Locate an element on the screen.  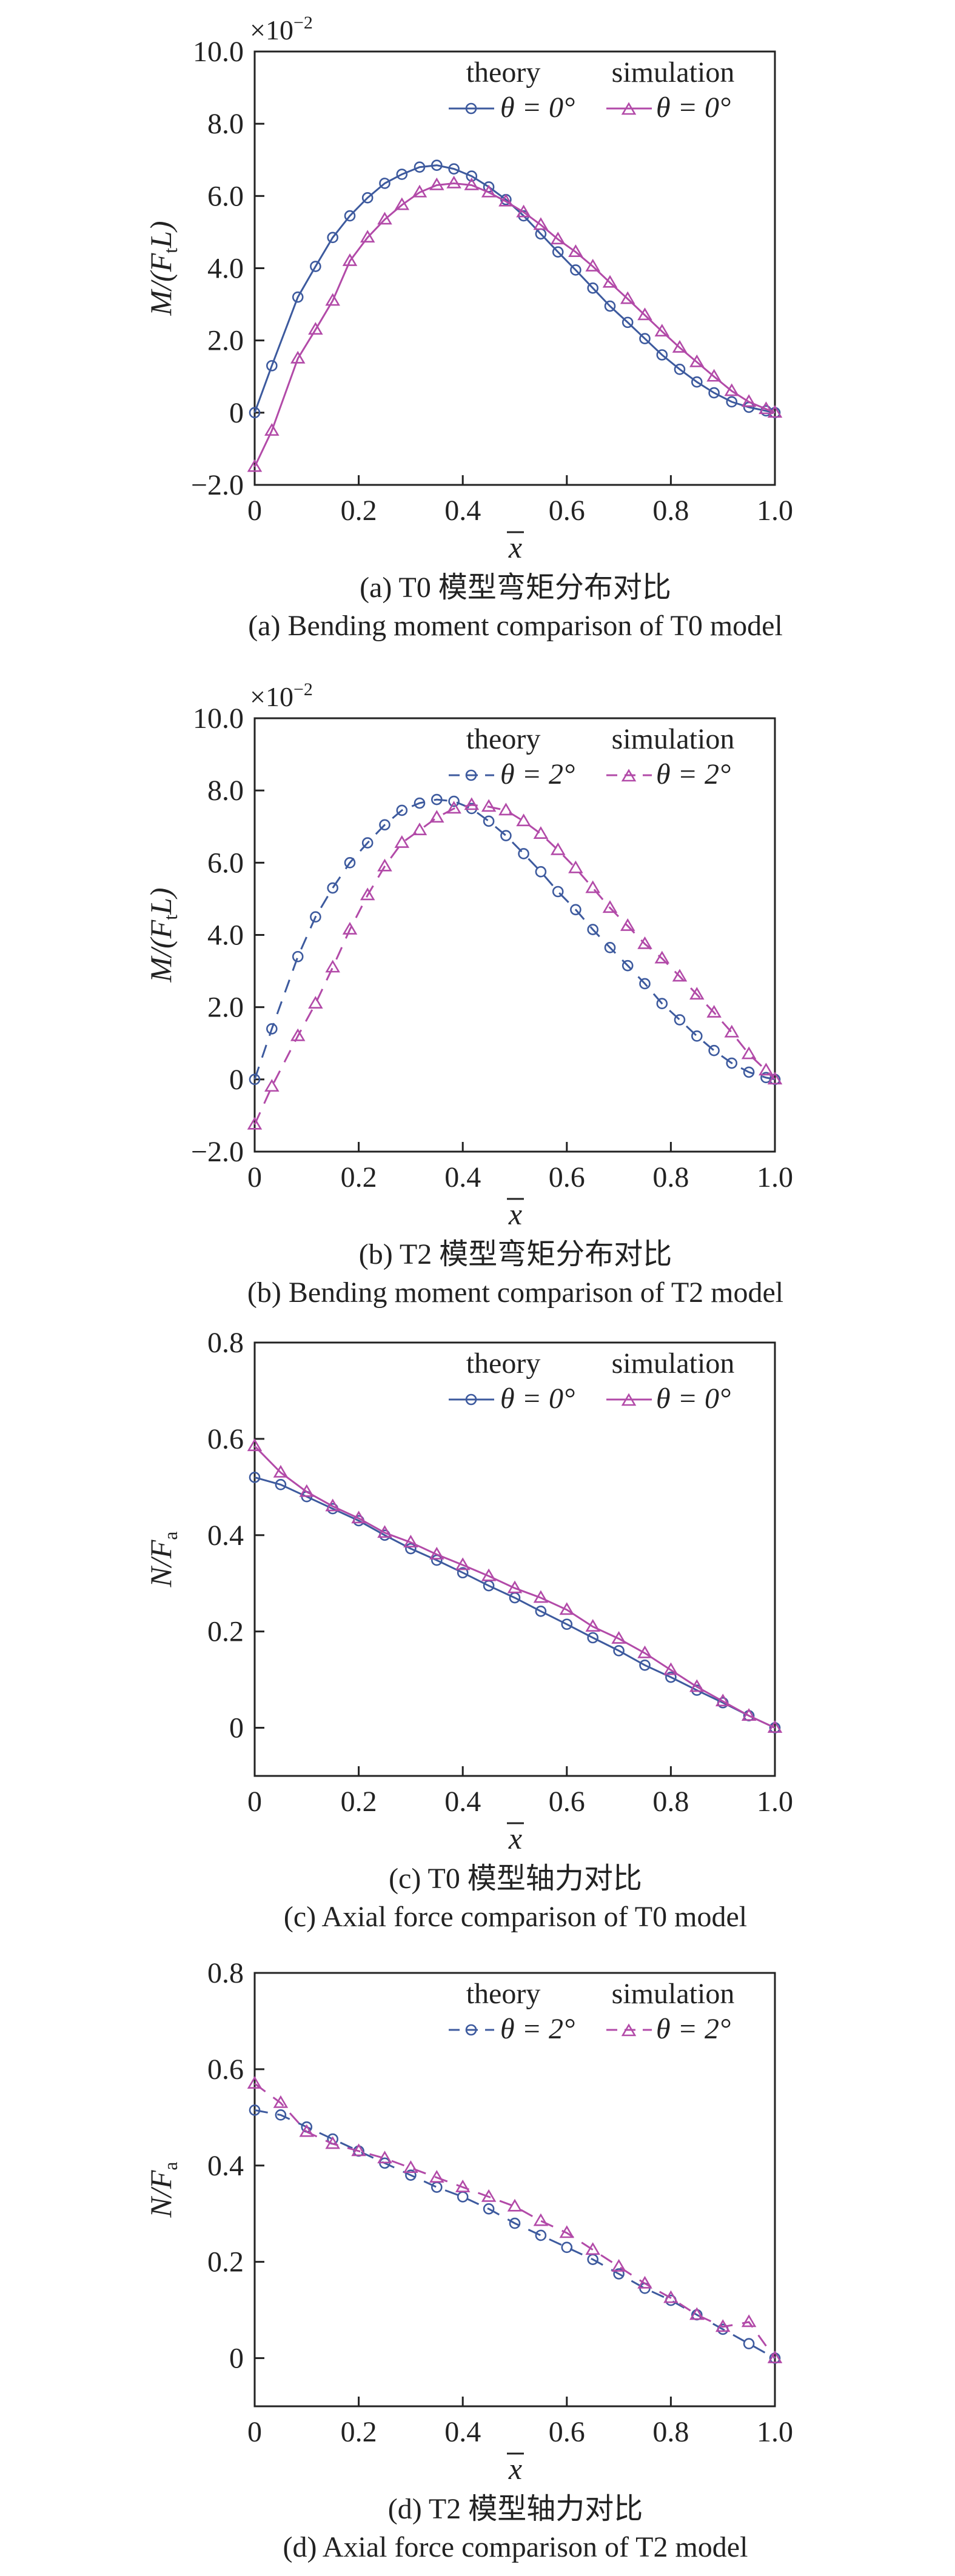
y-tick-label: 8.0 is located at coordinates (225, 791).